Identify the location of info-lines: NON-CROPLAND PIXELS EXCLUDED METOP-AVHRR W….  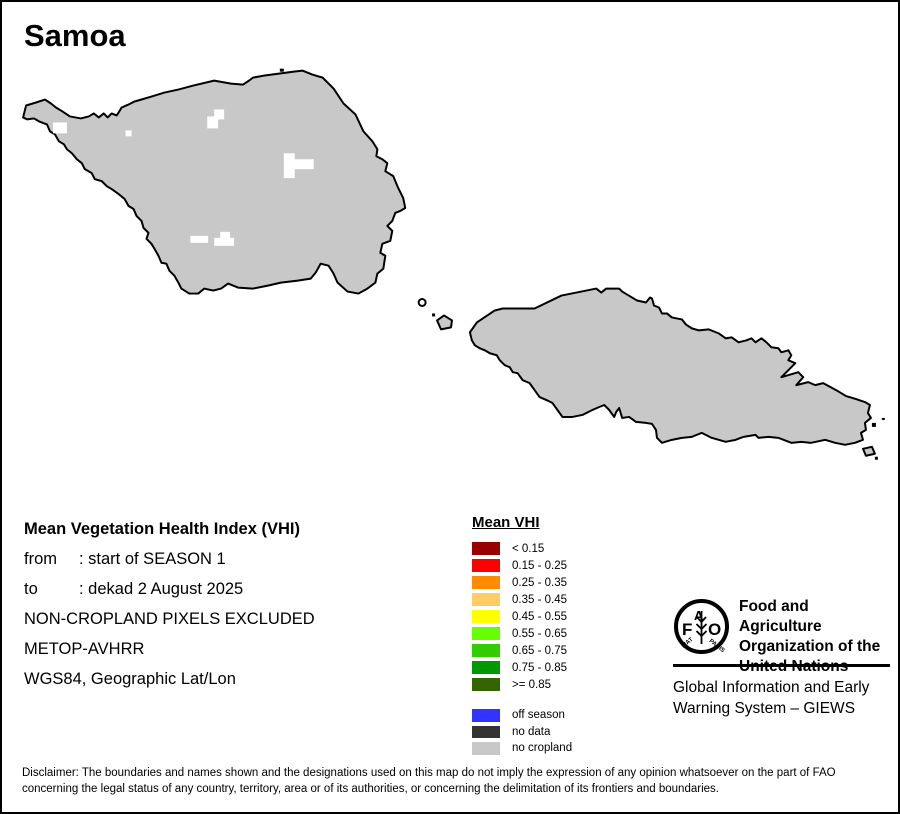
(169, 649).